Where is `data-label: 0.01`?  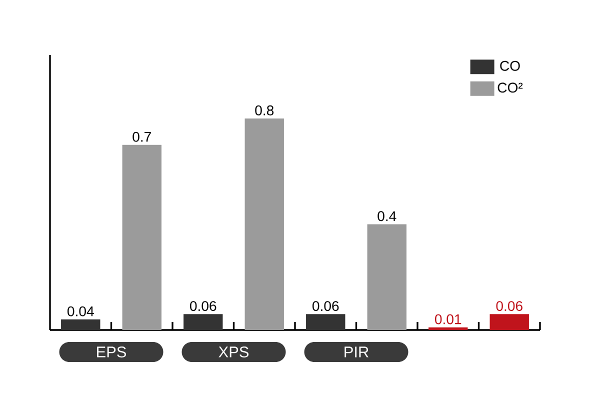 data-label: 0.01 is located at coordinates (448, 319).